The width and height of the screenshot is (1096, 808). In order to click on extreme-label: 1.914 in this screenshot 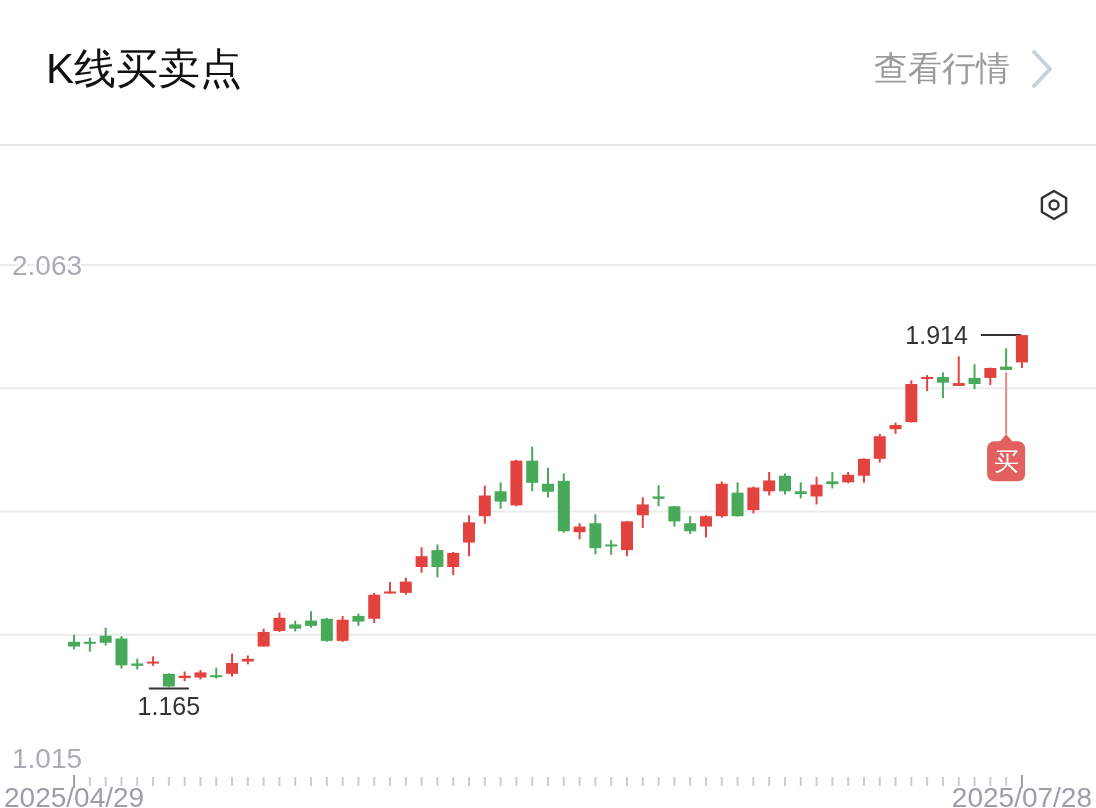, I will do `click(963, 335)`.